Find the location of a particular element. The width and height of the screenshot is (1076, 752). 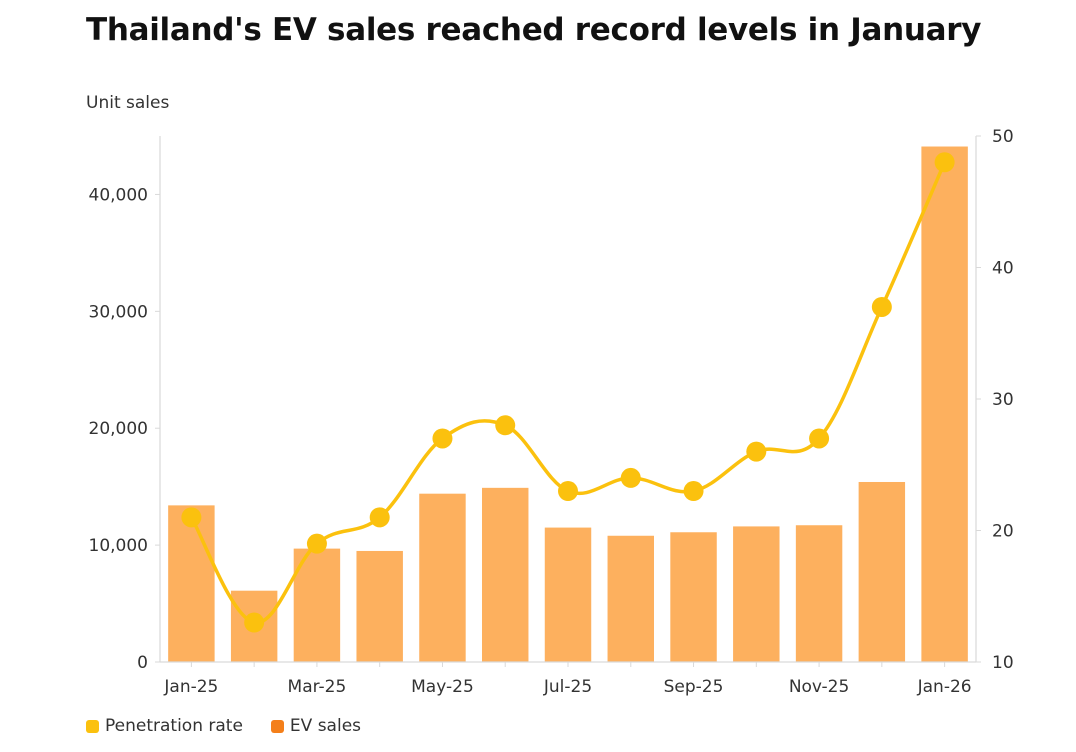

legend-label-ev-sales: EV sales is located at coordinates (325, 726).